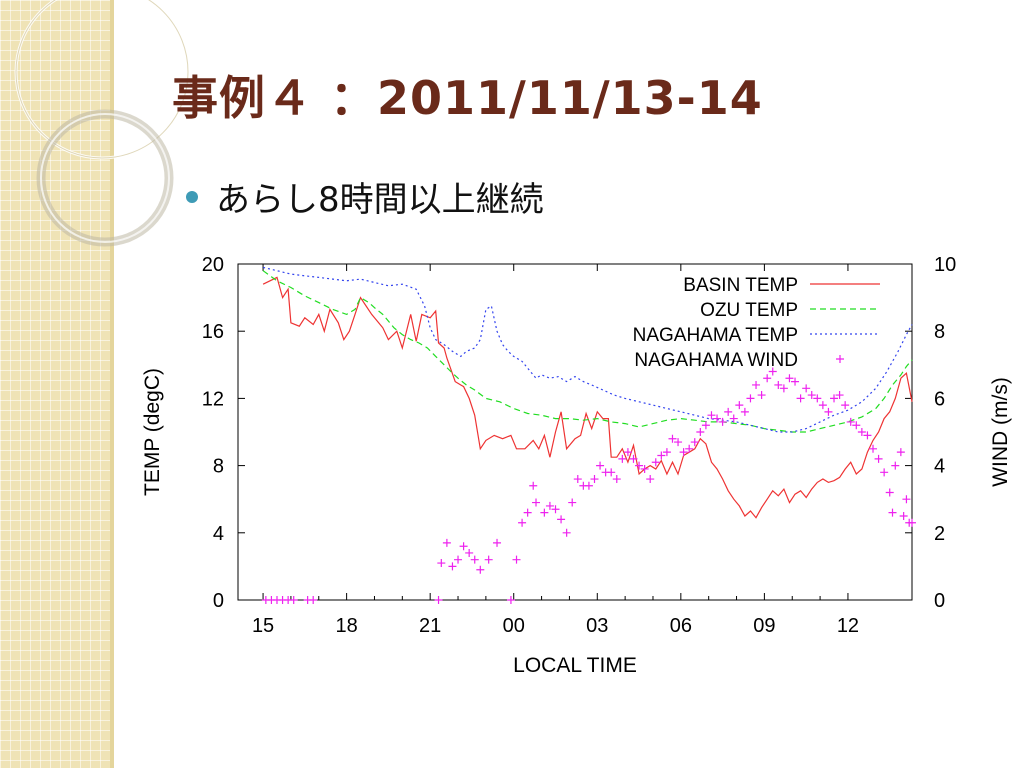  I want to click on y-tick-label: 0, so click(218, 601).